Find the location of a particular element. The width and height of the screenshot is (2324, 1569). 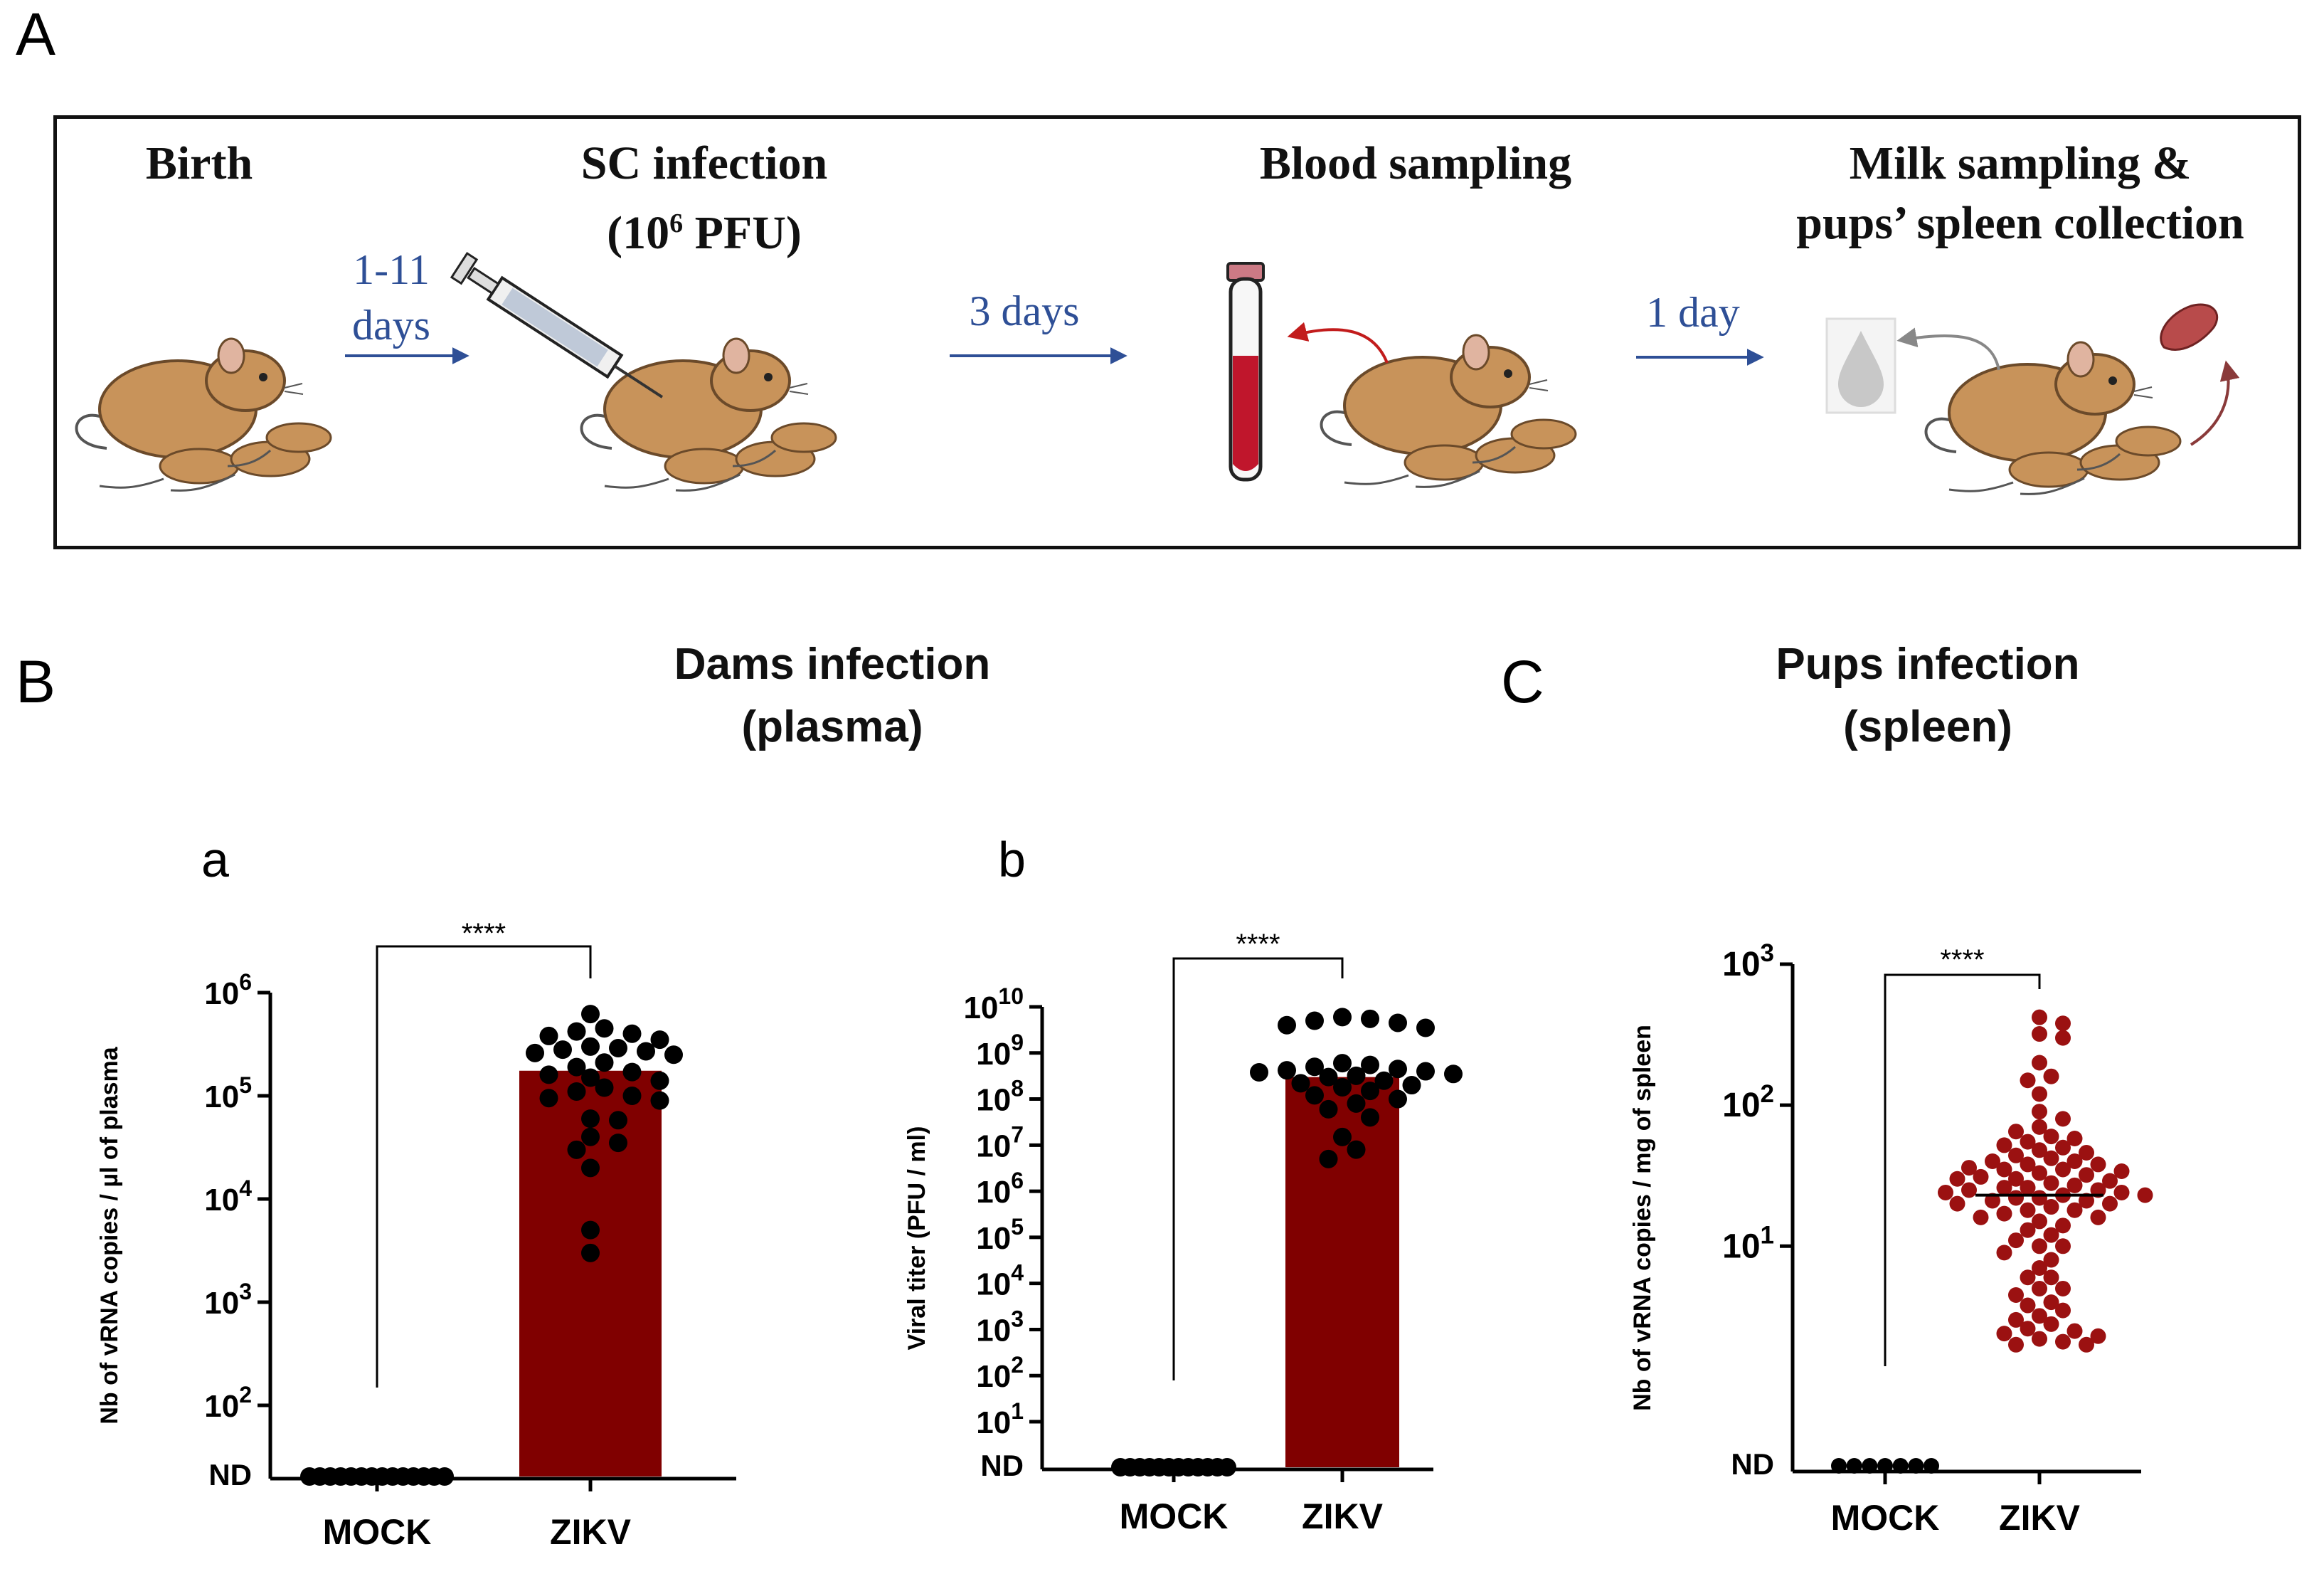

y-tick-label: 10⁸ is located at coordinates (1000, 1097).